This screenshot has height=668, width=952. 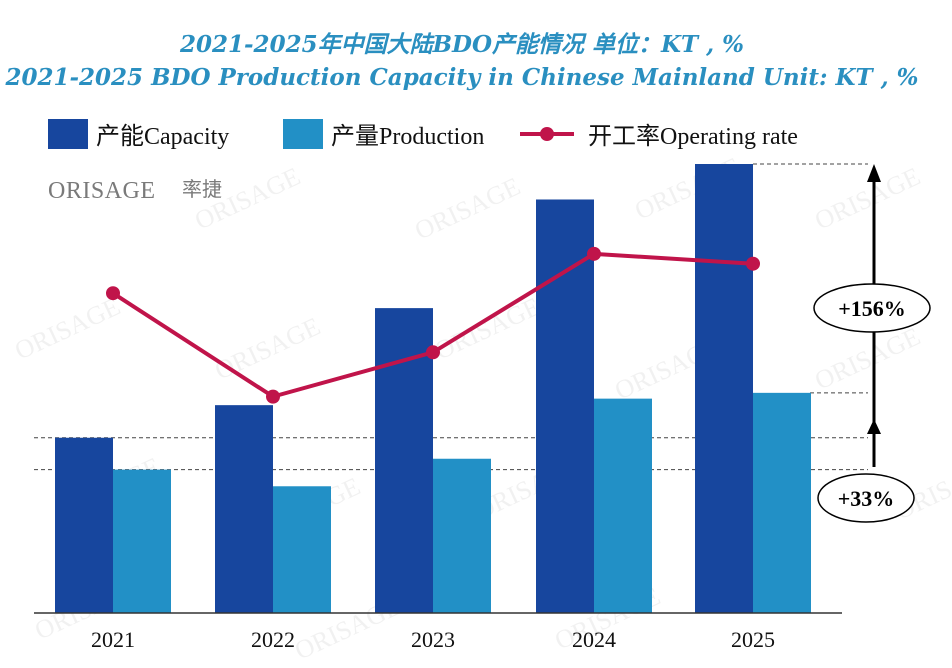 What do you see at coordinates (594, 639) in the screenshot?
I see `x-tick-label-2024: 2024` at bounding box center [594, 639].